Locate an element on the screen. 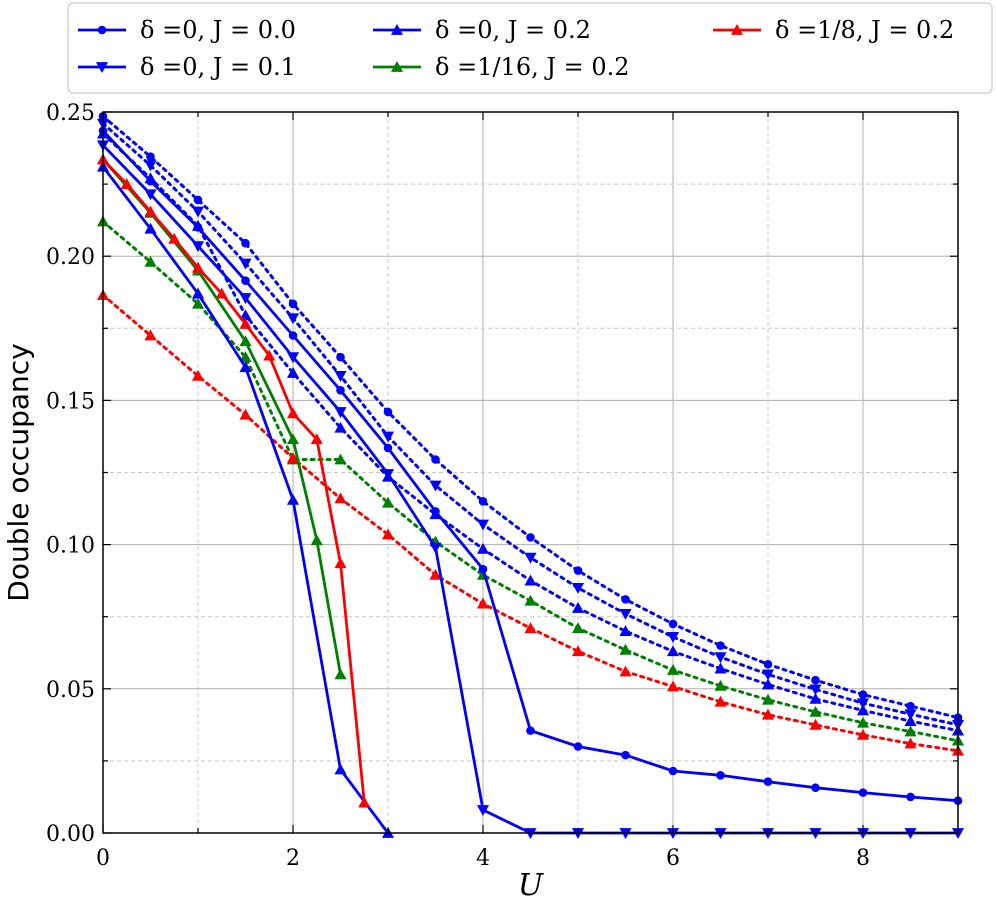  y-tick-label: 0.10 is located at coordinates (70, 546).